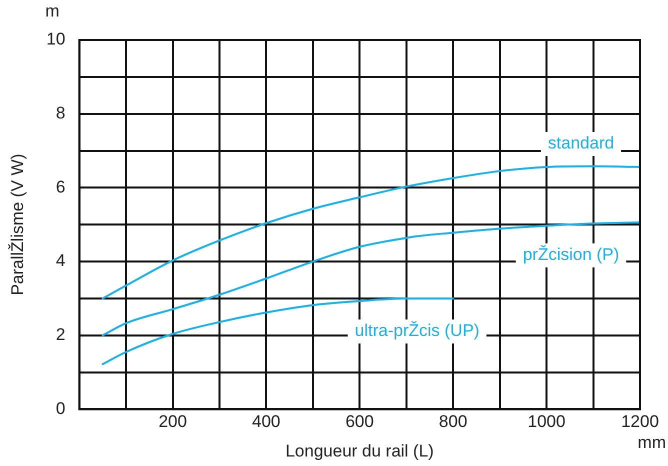 Image resolution: width=668 pixels, height=466 pixels. Describe the element at coordinates (571, 254) in the screenshot. I see `series-label: prŽcision (P)` at that location.